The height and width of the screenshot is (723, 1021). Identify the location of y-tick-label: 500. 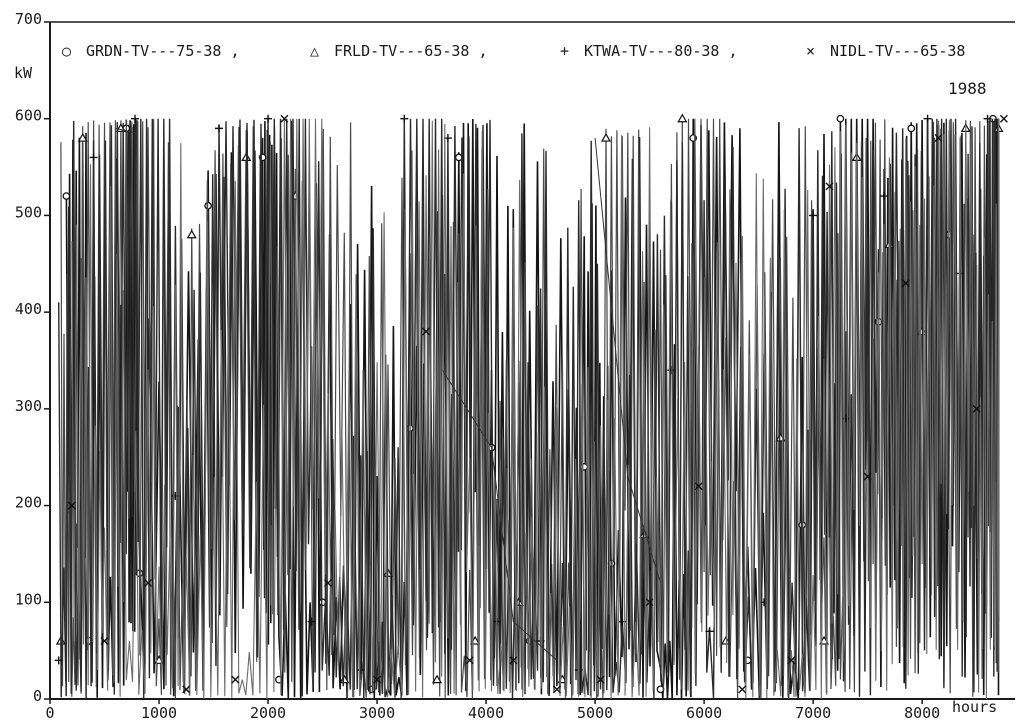
(28, 212).